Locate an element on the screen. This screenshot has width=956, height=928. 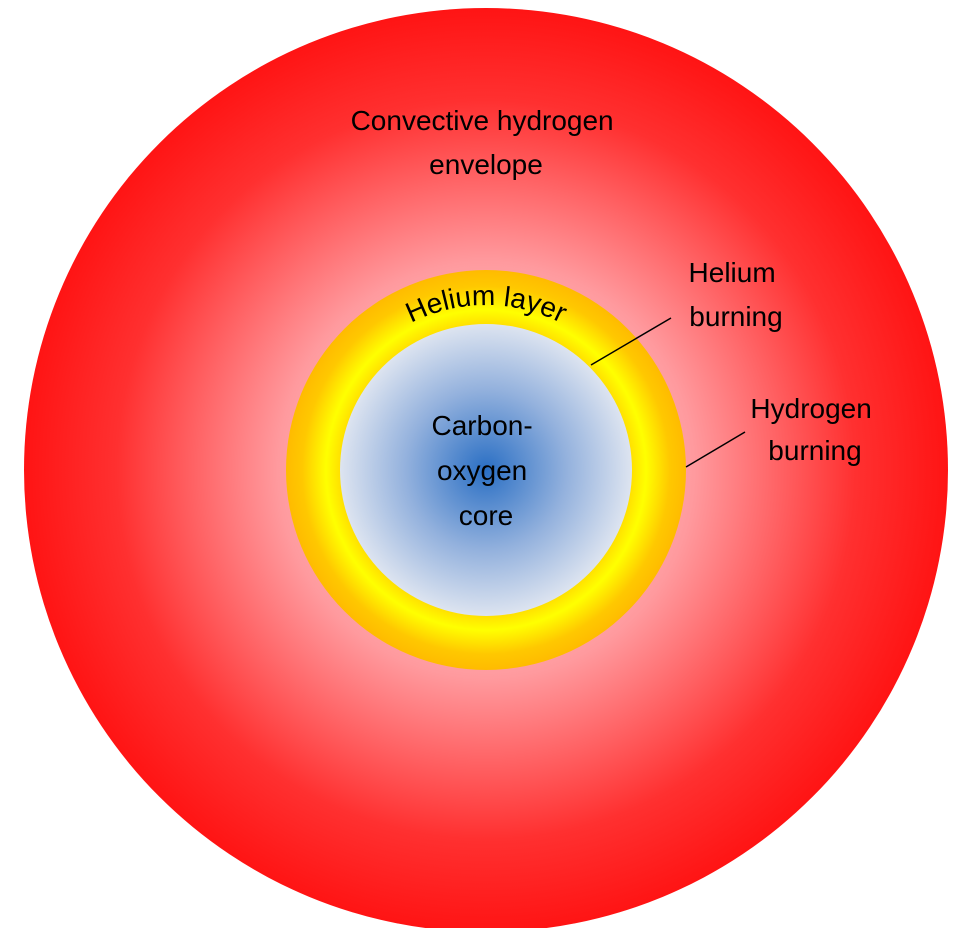
helium-burning-pointer is located at coordinates (631, 341).